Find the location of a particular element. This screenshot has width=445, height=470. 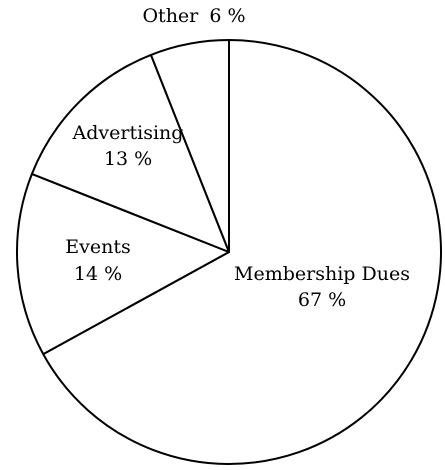

slice-value-membership-dues: 67 % is located at coordinates (322, 300).